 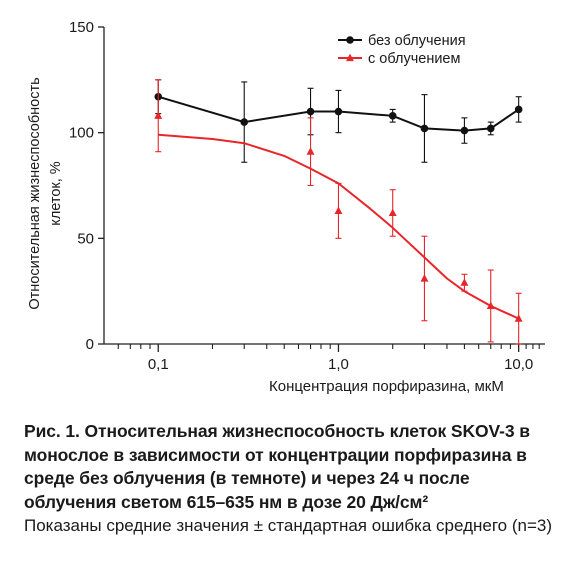 I want to click on y-axis-title: Относительная жизнеспособность клеток, %, so click(x=45, y=193).